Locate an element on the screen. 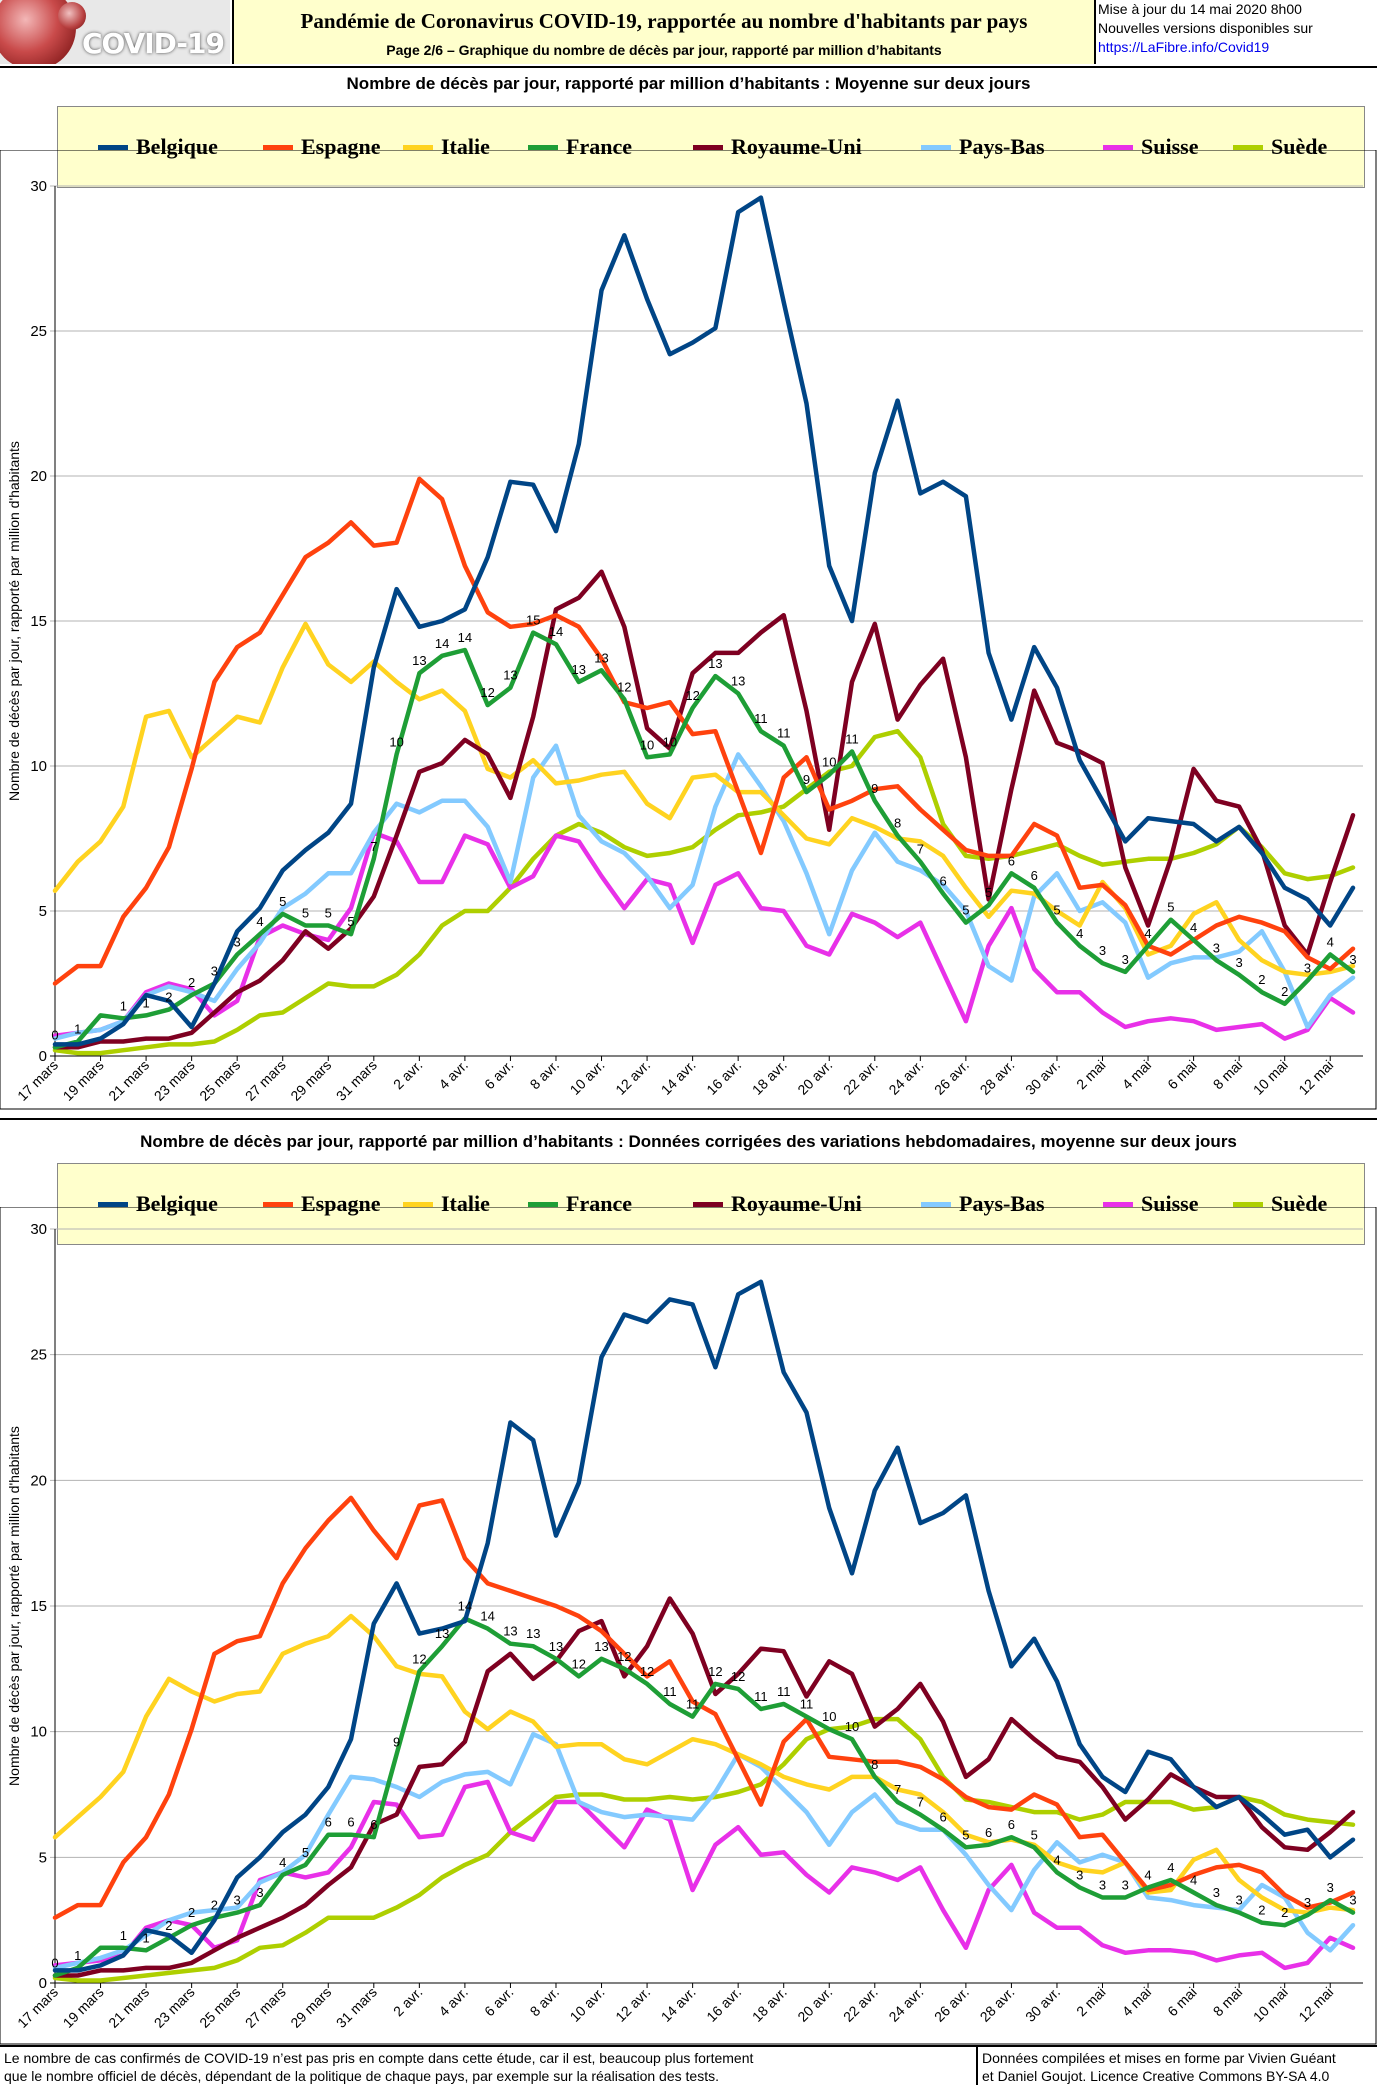 Image resolution: width=1377 pixels, height=2087 pixels. legend-label: Suisse is located at coordinates (1170, 146).